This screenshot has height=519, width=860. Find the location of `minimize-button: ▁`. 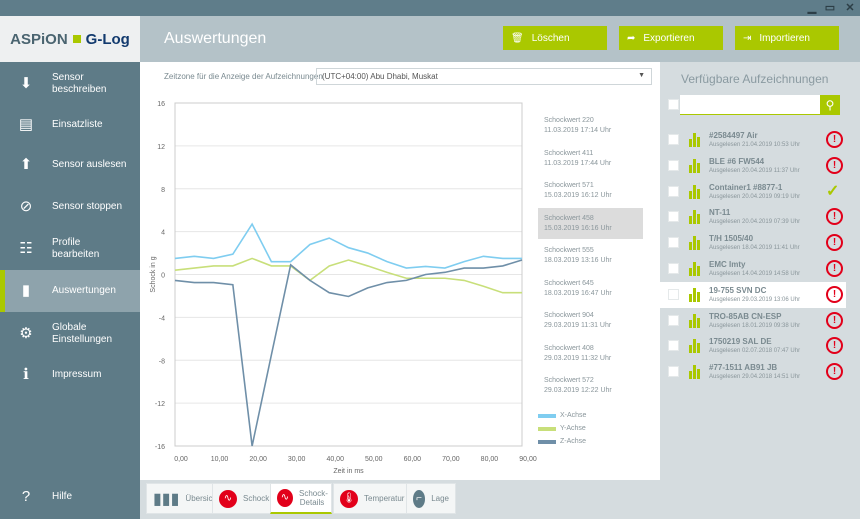

minimize-button: ▁ is located at coordinates (812, 8).